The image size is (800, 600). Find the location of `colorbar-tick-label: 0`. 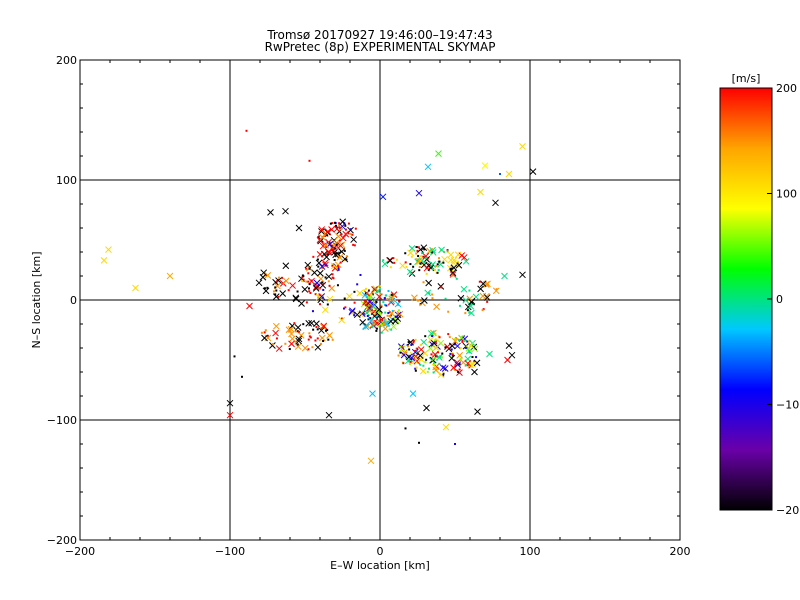

colorbar-tick-label: 0 is located at coordinates (779, 299).